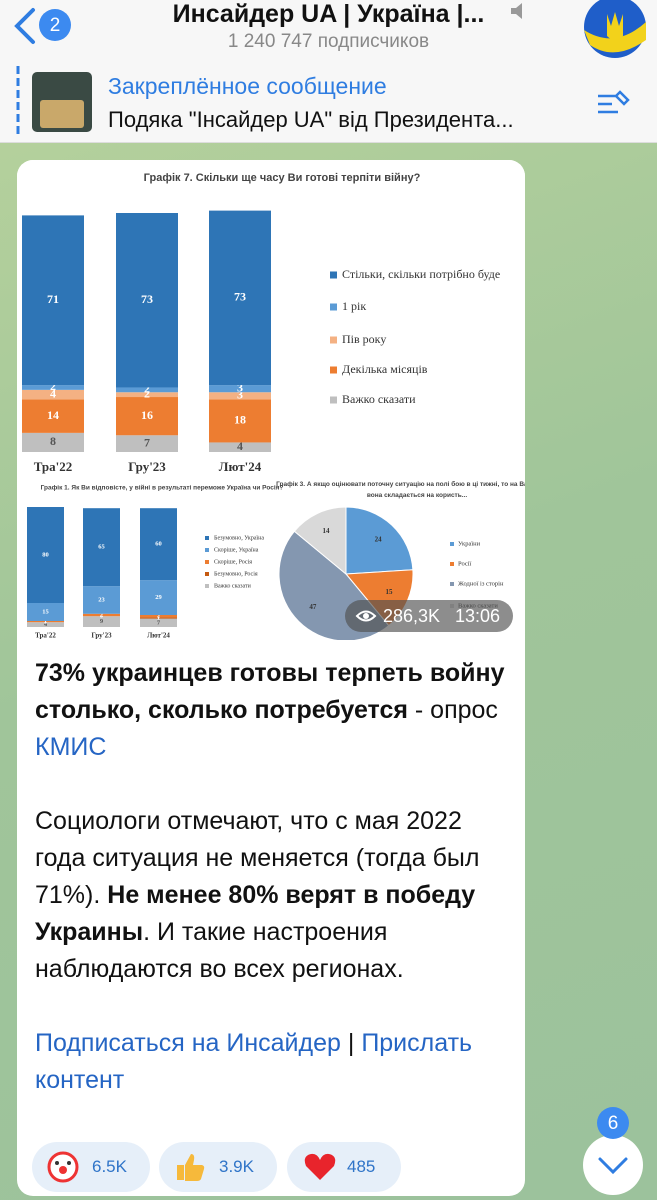 This screenshot has height=1200, width=657. I want to click on bar-value: 9, so click(102, 621).